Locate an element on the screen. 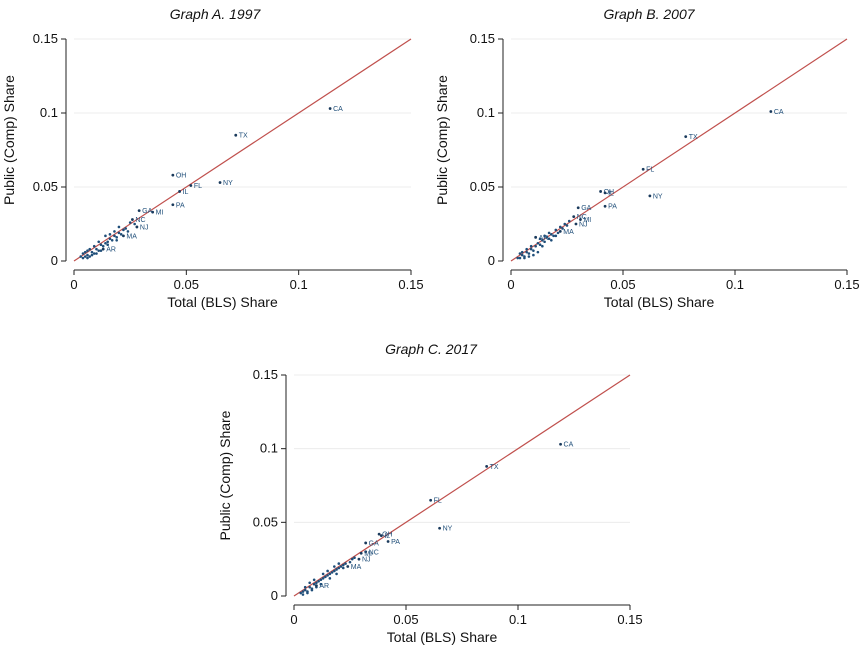 Image resolution: width=865 pixels, height=653 pixels. y-tick-label: 0.05 is located at coordinates (265, 521).